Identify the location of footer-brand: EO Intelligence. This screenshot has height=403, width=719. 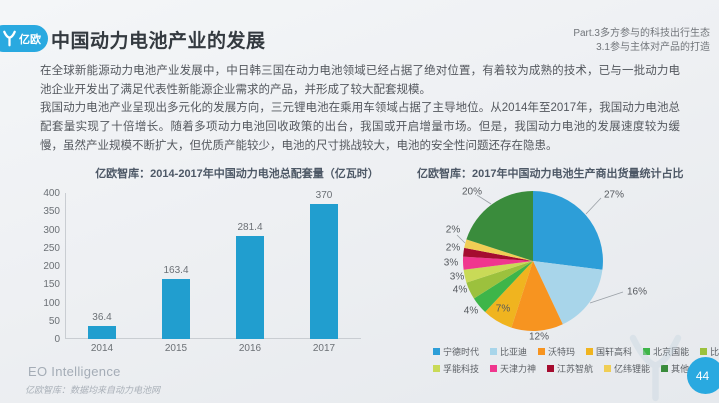
(74, 371).